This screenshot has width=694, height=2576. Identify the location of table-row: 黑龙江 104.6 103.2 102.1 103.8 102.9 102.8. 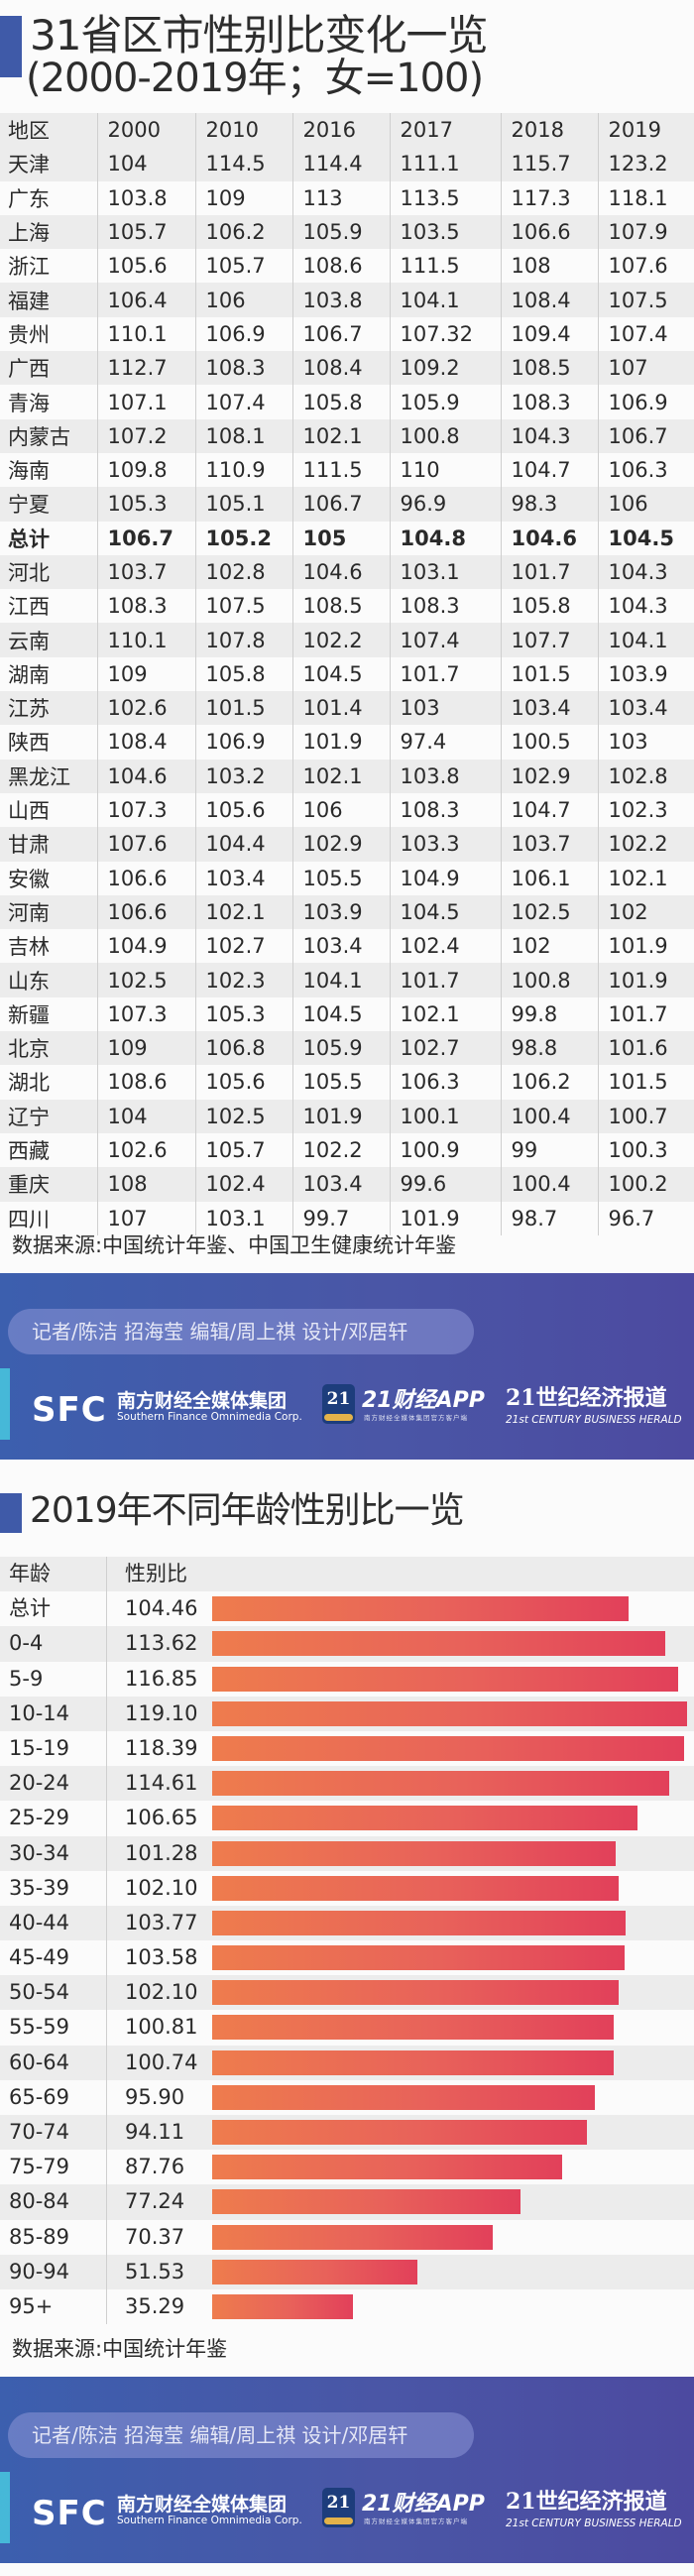
(347, 776).